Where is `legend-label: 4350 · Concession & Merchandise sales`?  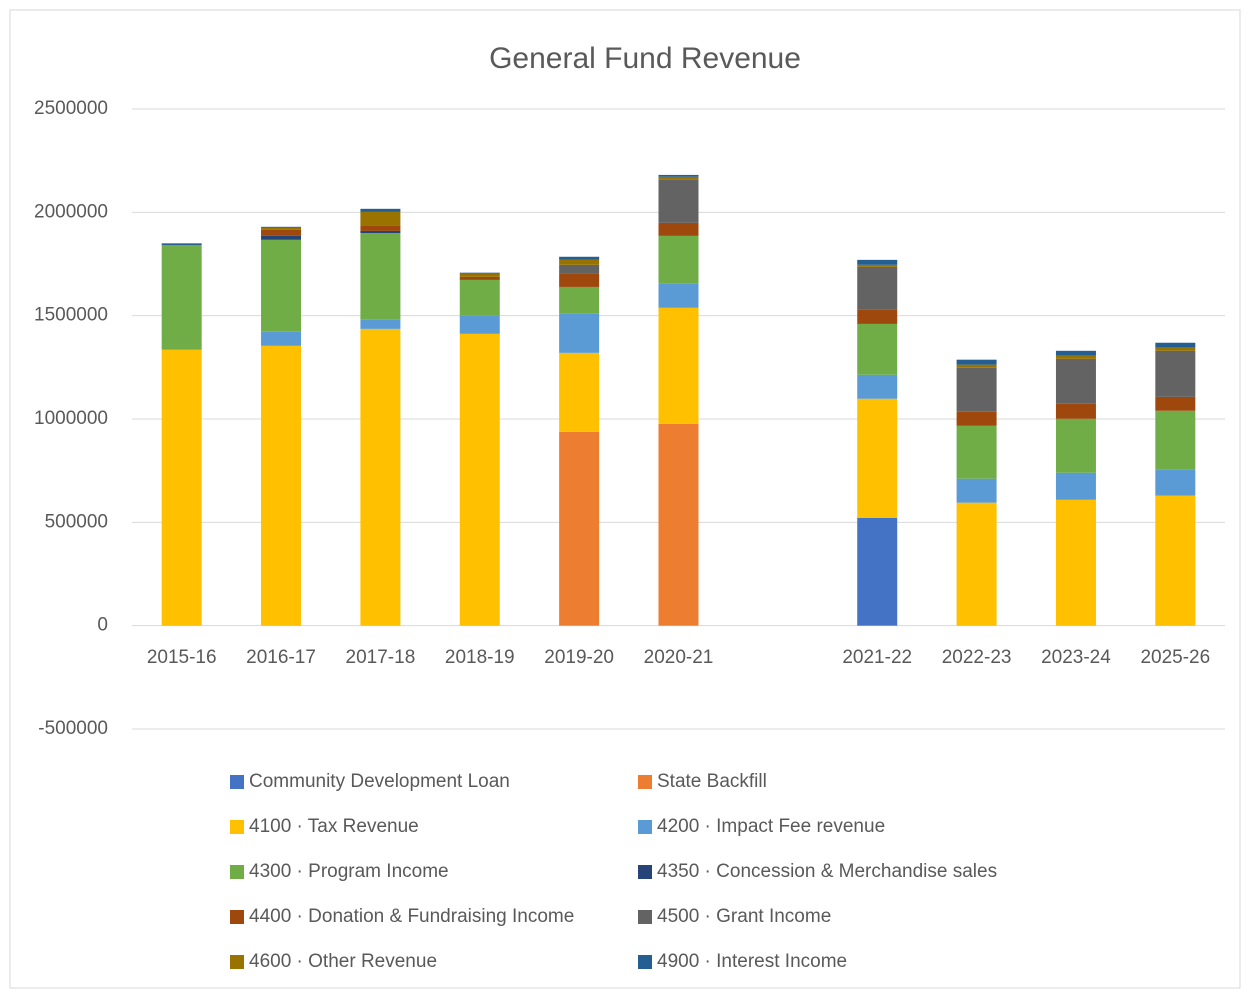 legend-label: 4350 · Concession & Merchandise sales is located at coordinates (827, 871).